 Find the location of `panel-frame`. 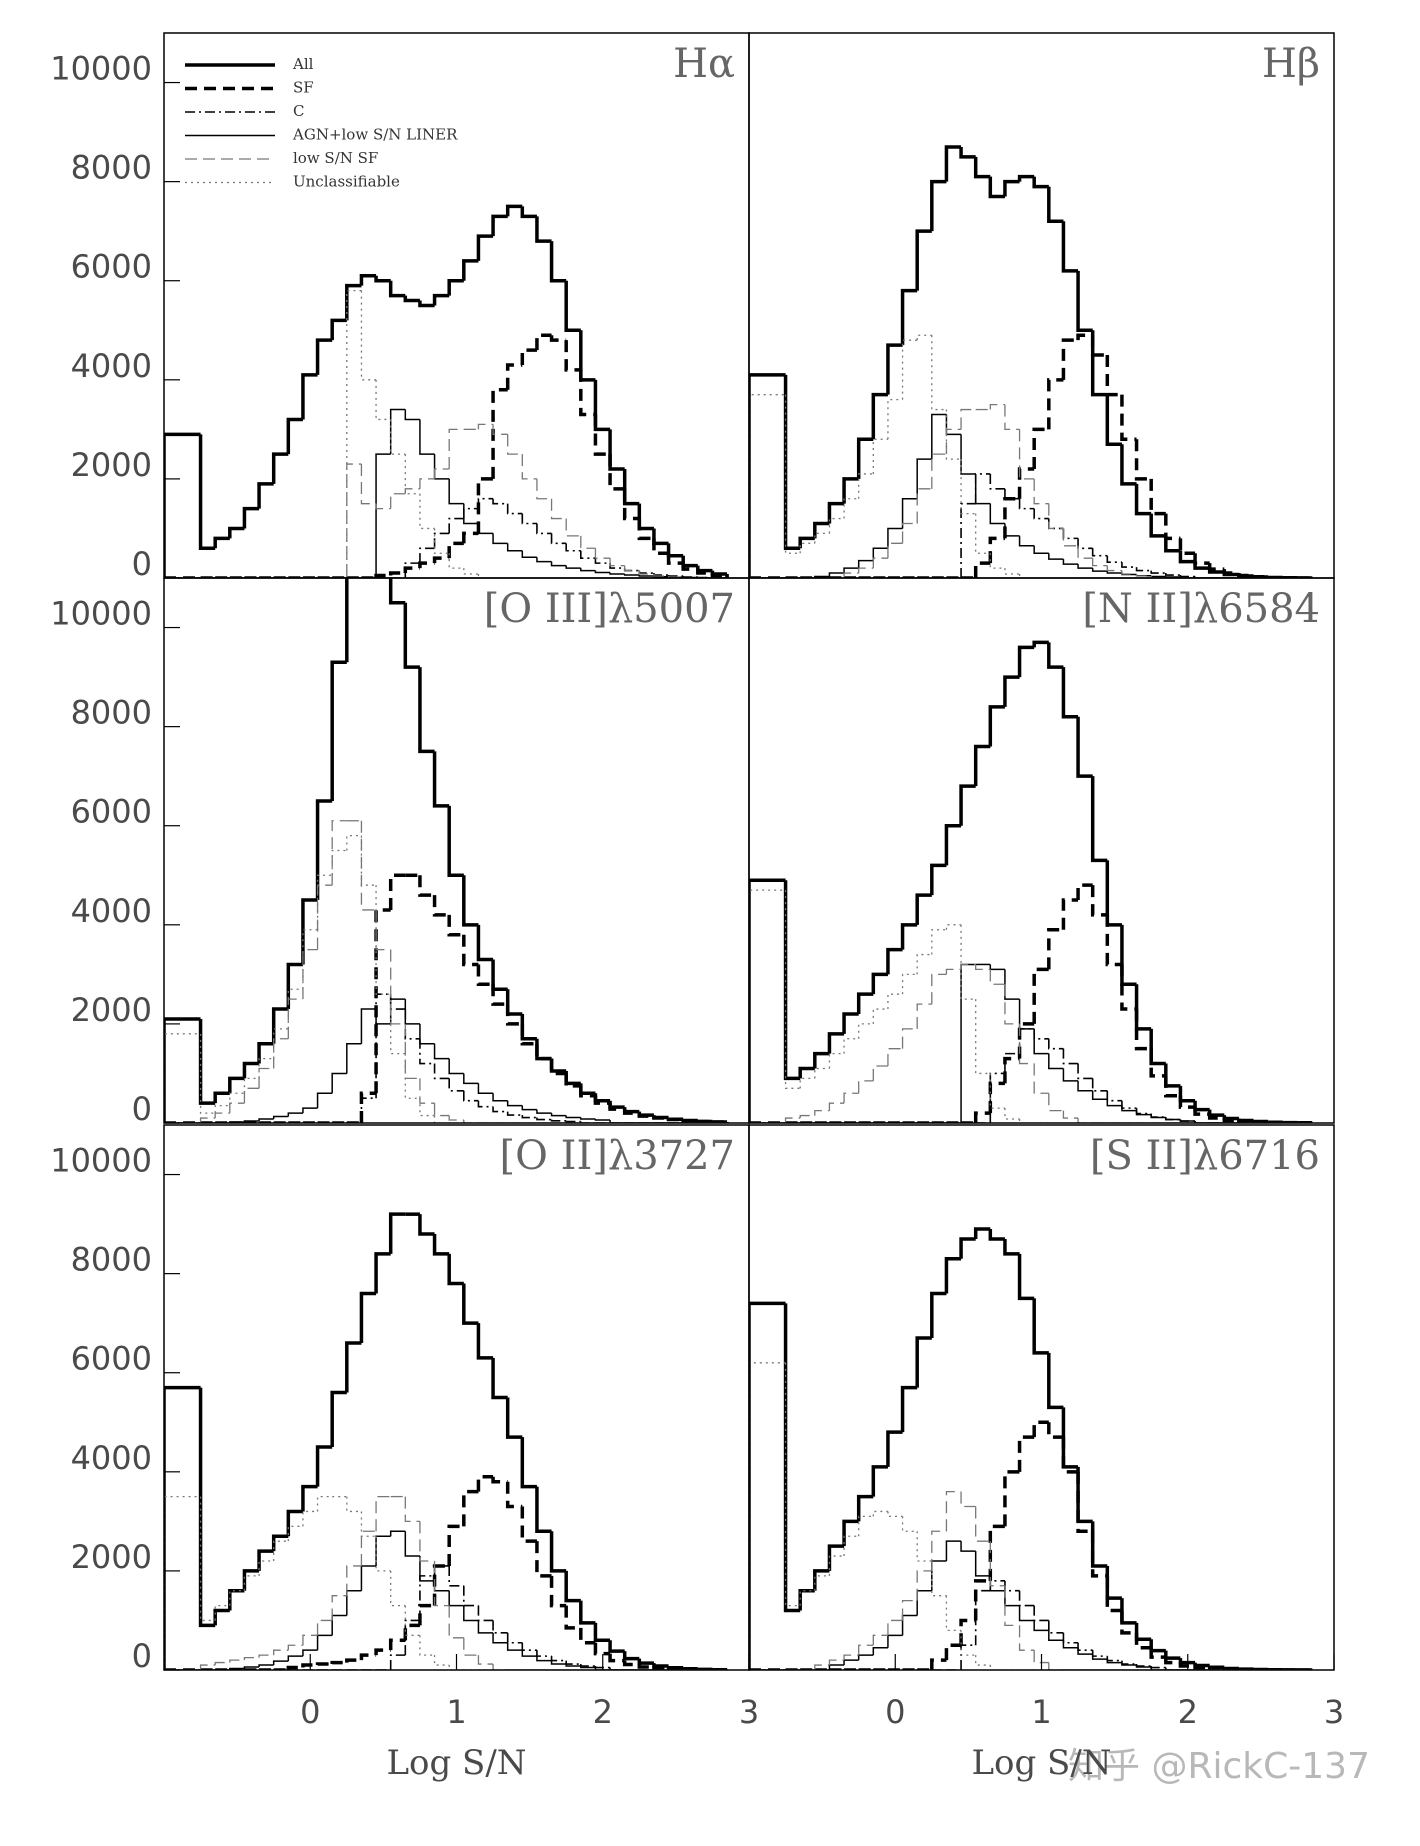

panel-frame is located at coordinates (456, 305).